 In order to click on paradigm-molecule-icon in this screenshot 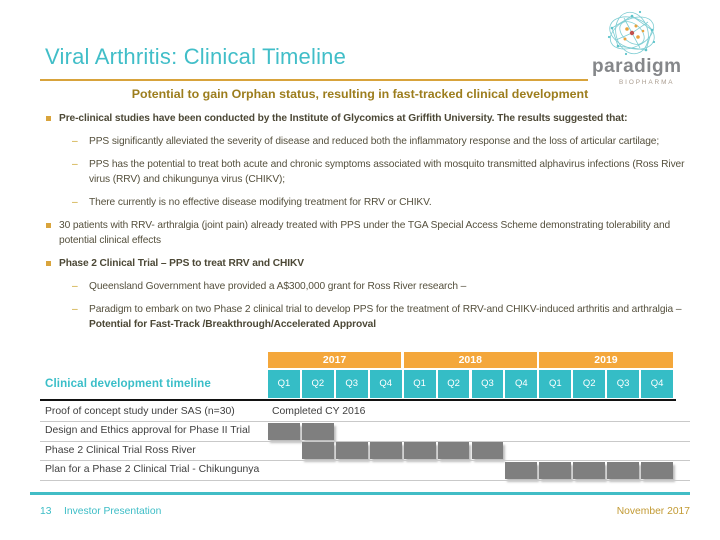, I will do `click(631, 33)`.